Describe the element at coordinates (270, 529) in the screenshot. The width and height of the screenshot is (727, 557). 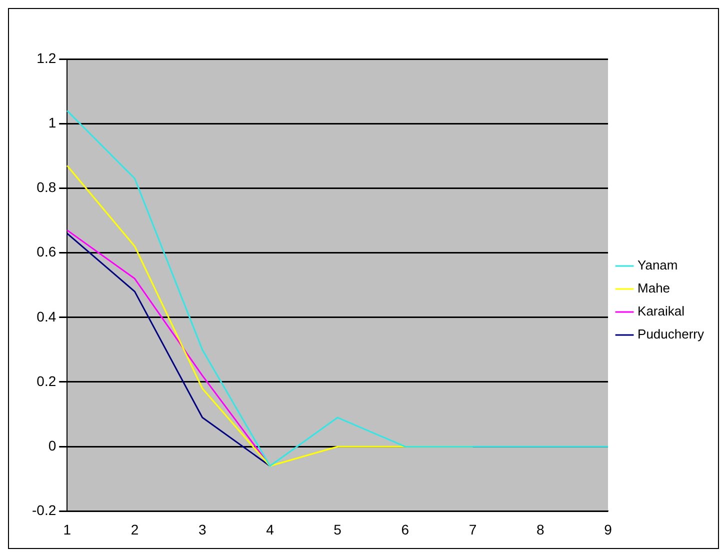
I see `x-tick-label: 4` at that location.